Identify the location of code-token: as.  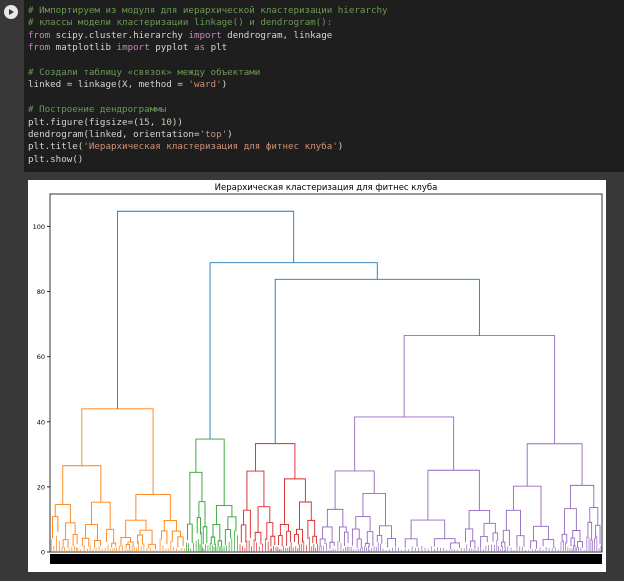
(200, 48).